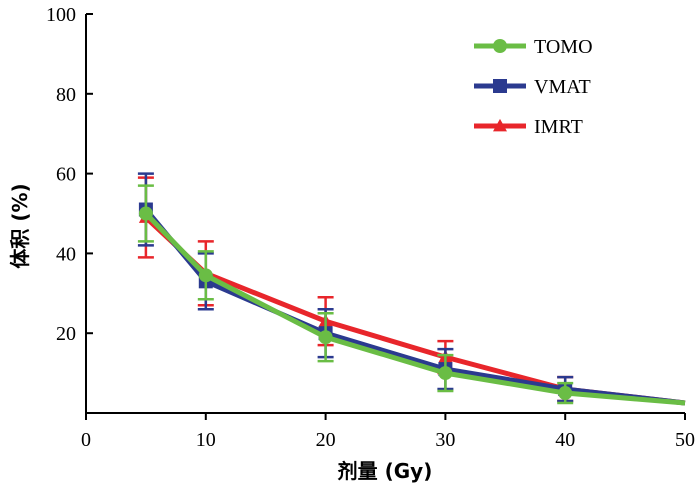 The height and width of the screenshot is (497, 700). I want to click on legend-item-tomo: TOMO, so click(533, 47).